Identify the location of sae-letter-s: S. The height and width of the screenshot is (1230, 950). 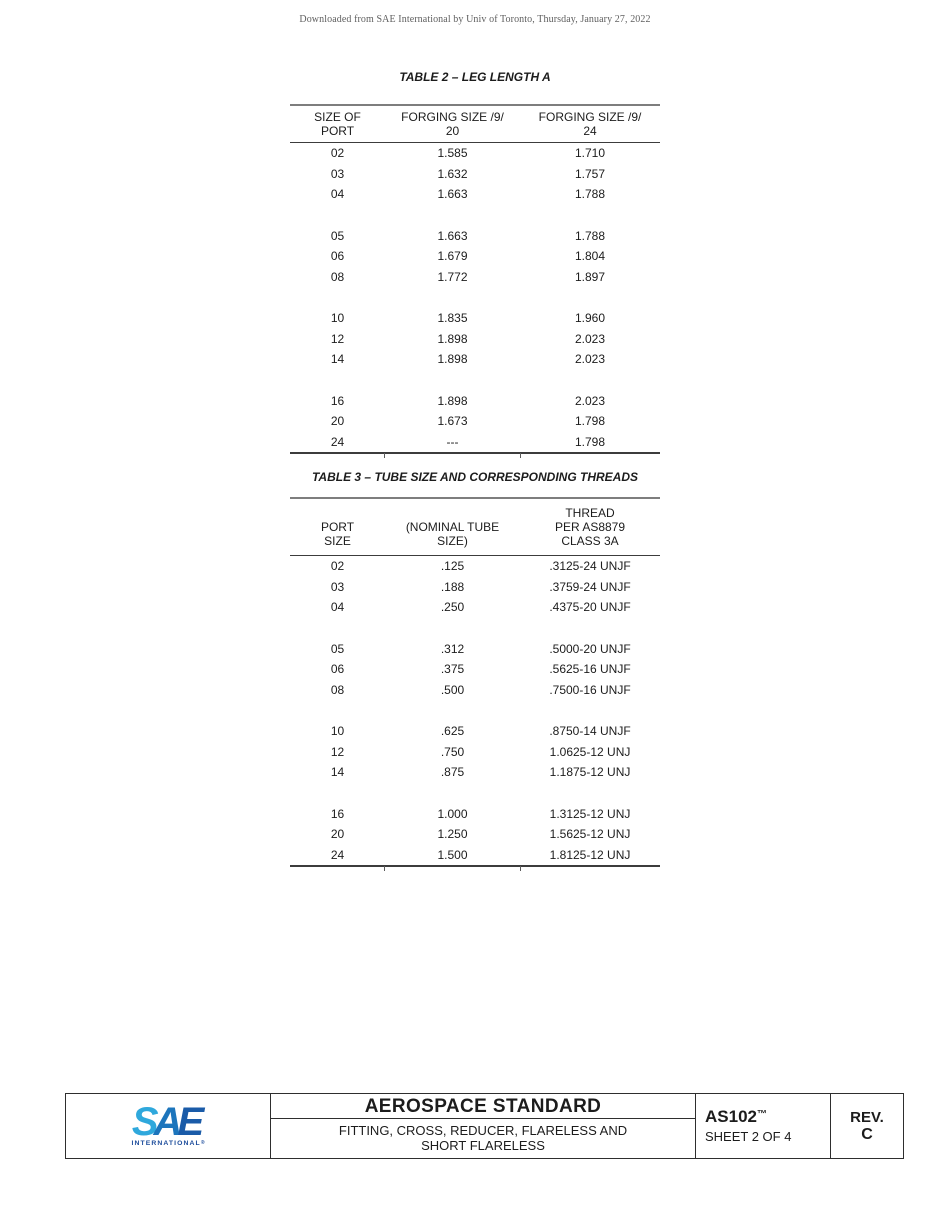
(145, 1121).